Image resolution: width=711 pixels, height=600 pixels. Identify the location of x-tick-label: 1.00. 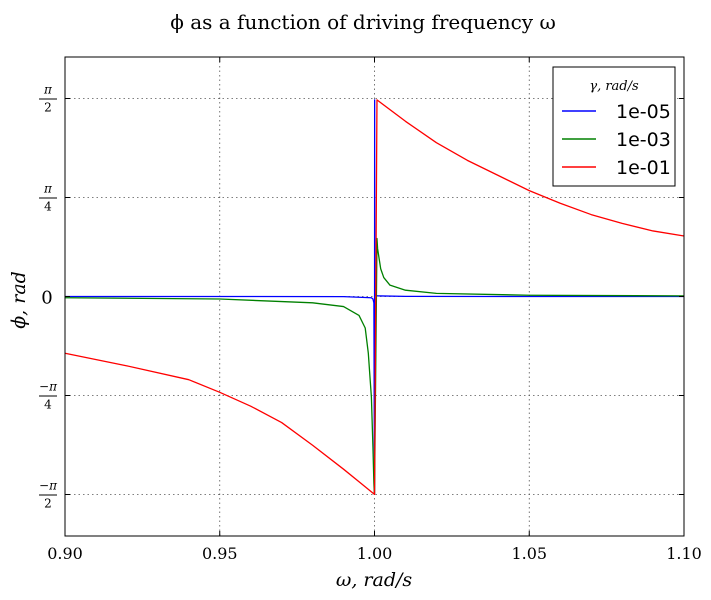
(375, 553).